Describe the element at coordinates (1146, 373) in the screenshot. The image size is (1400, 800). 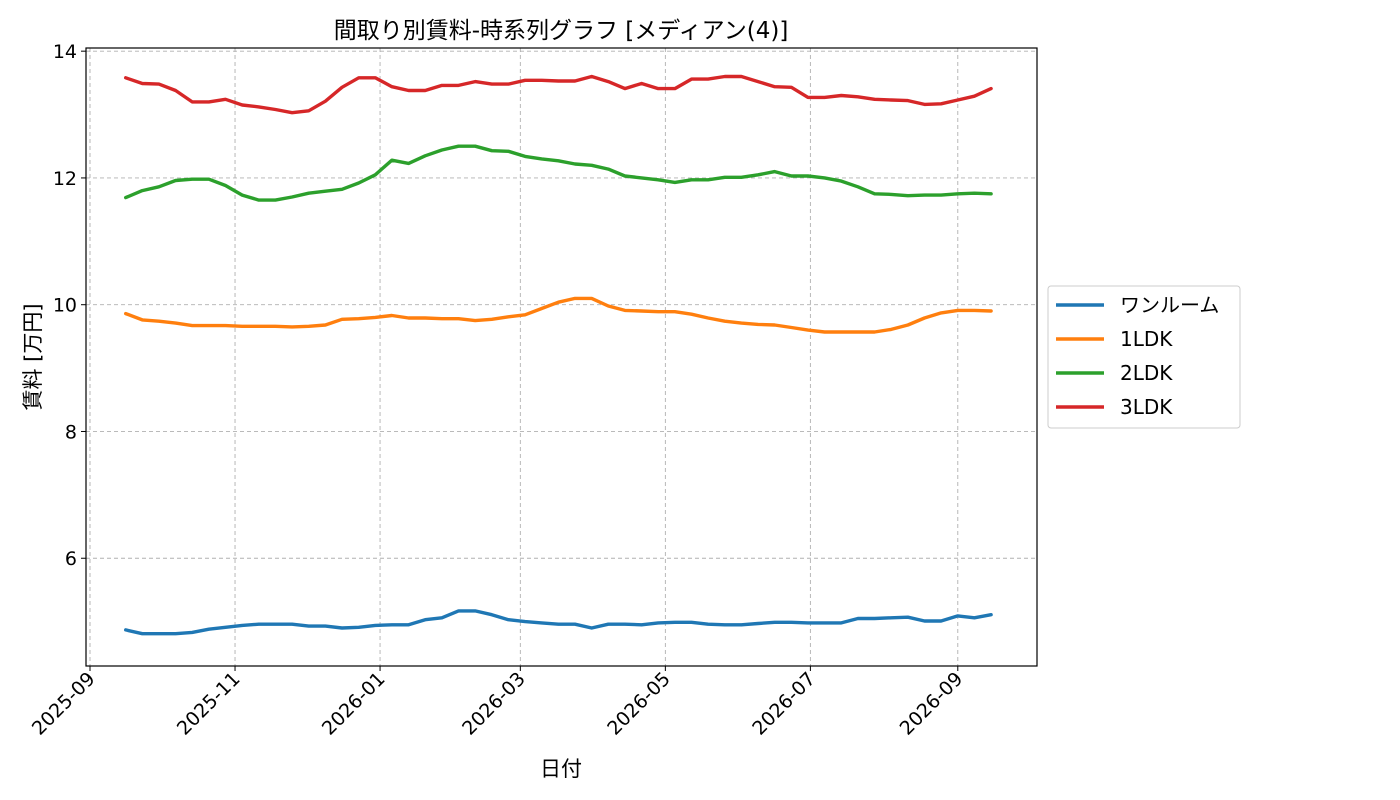
I see `legend-label: 2LDK` at that location.